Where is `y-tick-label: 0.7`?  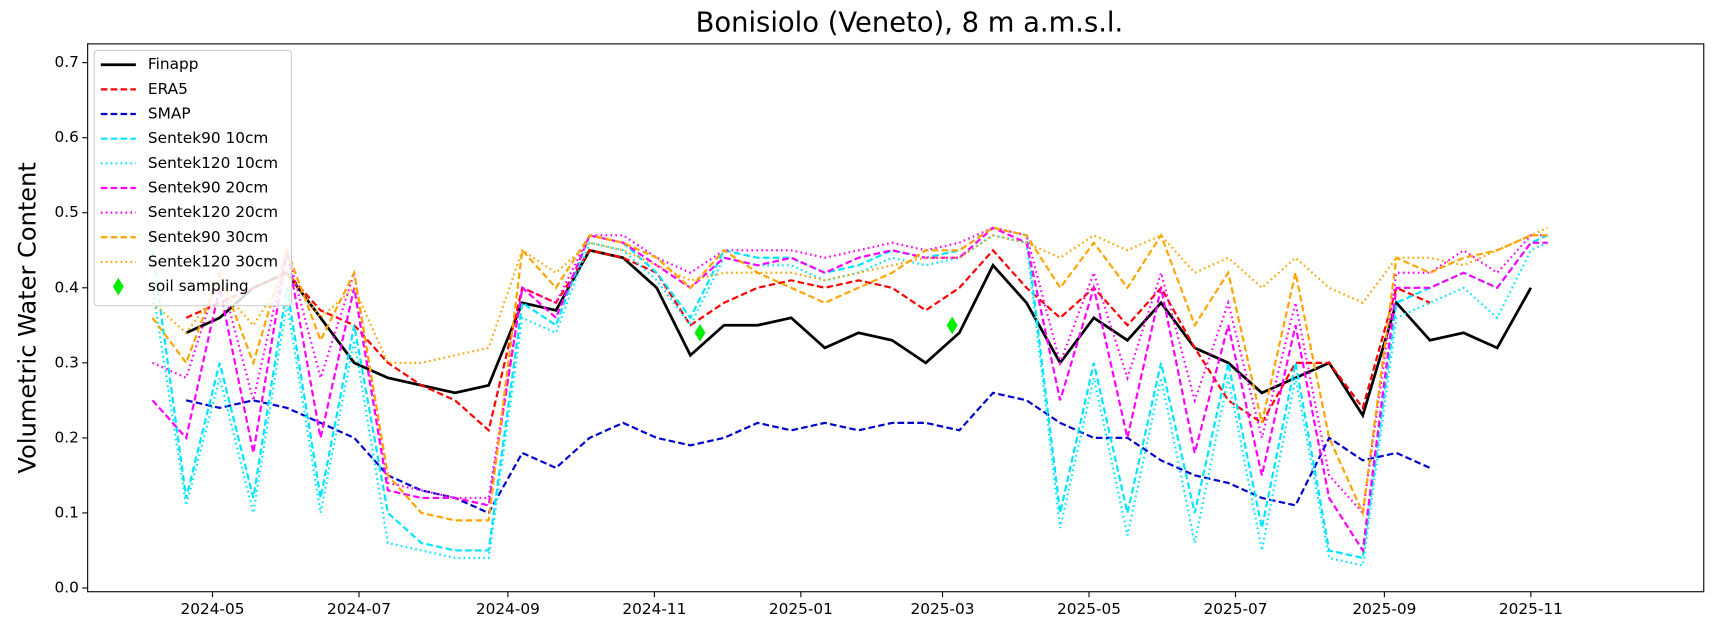 y-tick-label: 0.7 is located at coordinates (66, 62).